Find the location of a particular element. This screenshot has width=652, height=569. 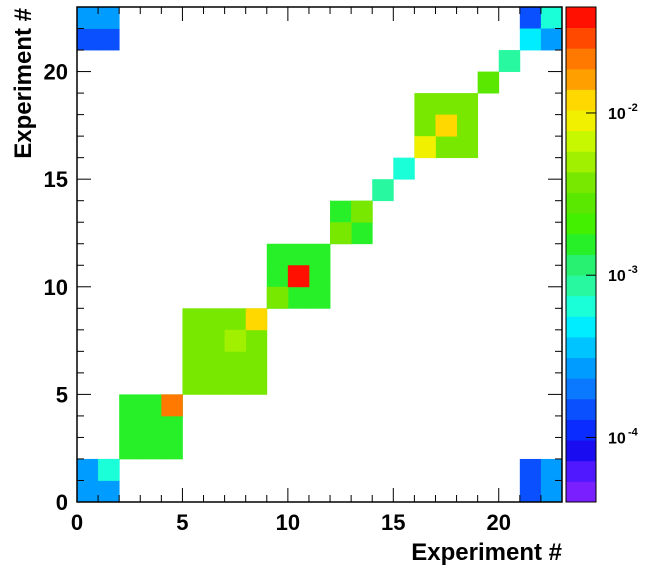

y-axis-title: Experiment # is located at coordinates (23, 83).